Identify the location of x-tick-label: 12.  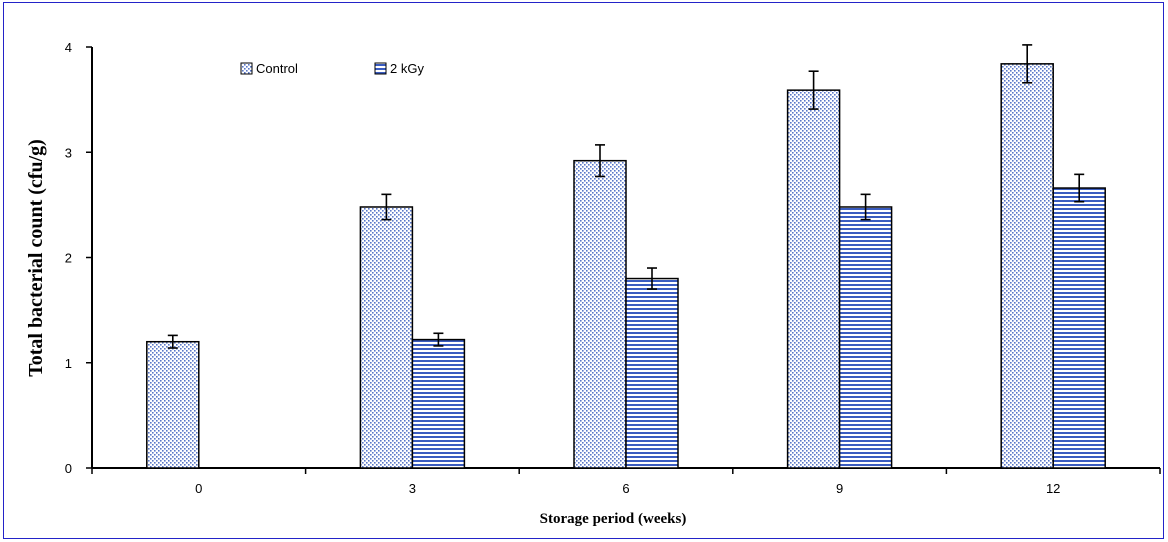
(1053, 488).